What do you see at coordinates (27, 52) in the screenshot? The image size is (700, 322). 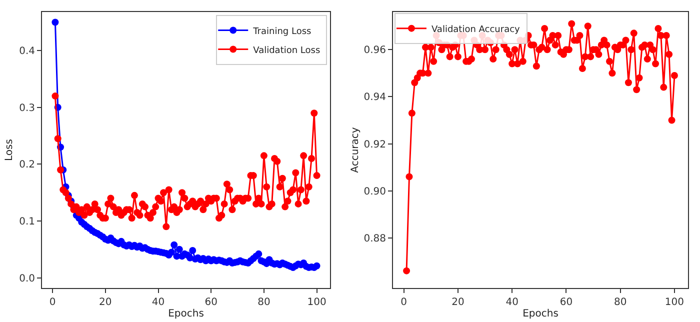 I see `y-tick-label: 0.4` at bounding box center [27, 52].